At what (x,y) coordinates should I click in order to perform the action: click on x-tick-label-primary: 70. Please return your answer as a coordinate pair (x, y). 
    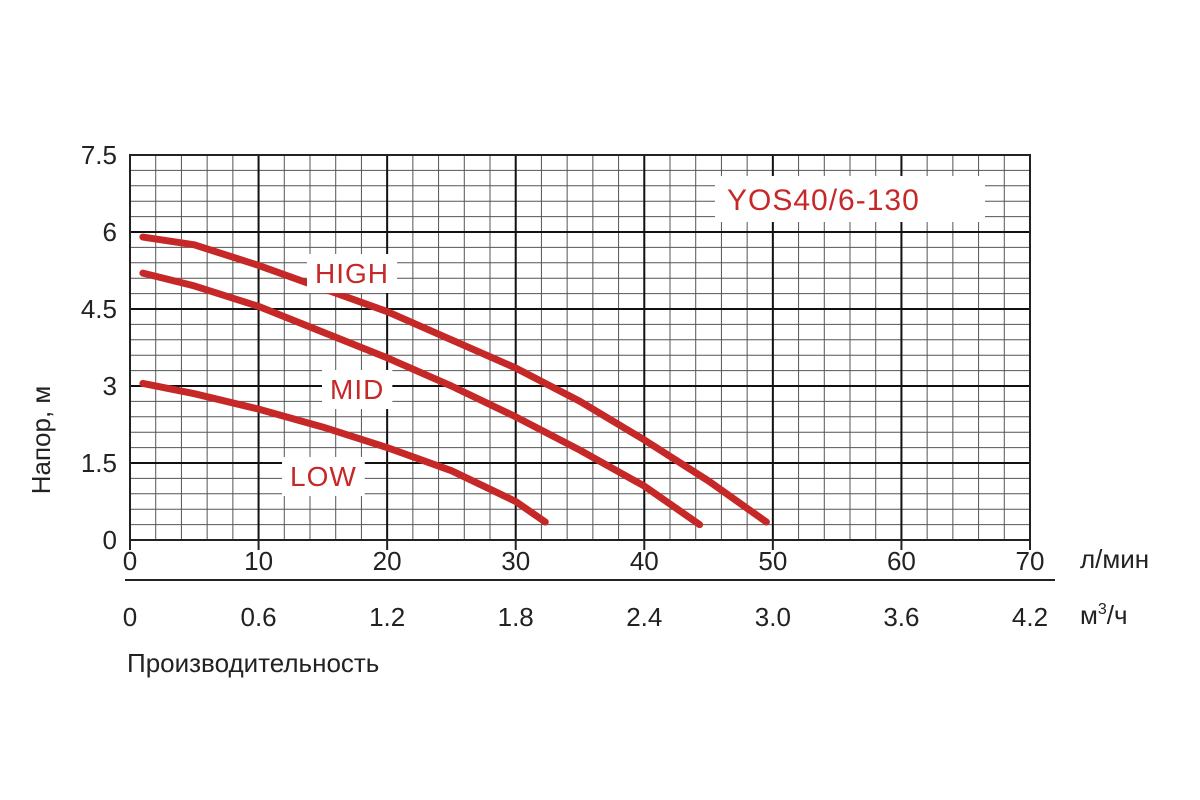
    Looking at the image, I should click on (1030, 561).